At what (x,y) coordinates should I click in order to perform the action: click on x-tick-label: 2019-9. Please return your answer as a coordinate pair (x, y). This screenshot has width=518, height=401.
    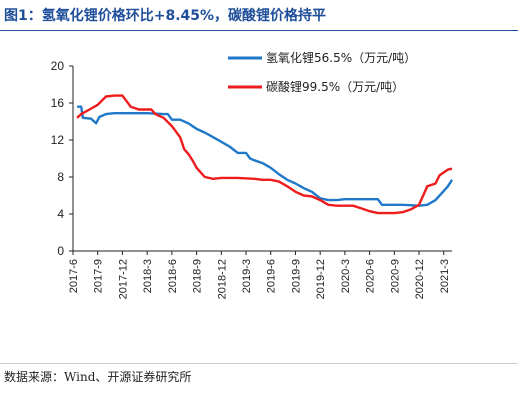
    Looking at the image, I should click on (296, 276).